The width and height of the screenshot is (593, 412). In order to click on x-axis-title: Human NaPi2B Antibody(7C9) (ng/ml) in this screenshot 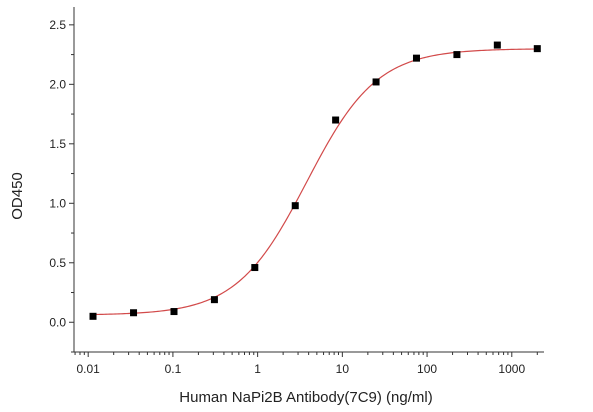, I will do `click(305, 397)`.